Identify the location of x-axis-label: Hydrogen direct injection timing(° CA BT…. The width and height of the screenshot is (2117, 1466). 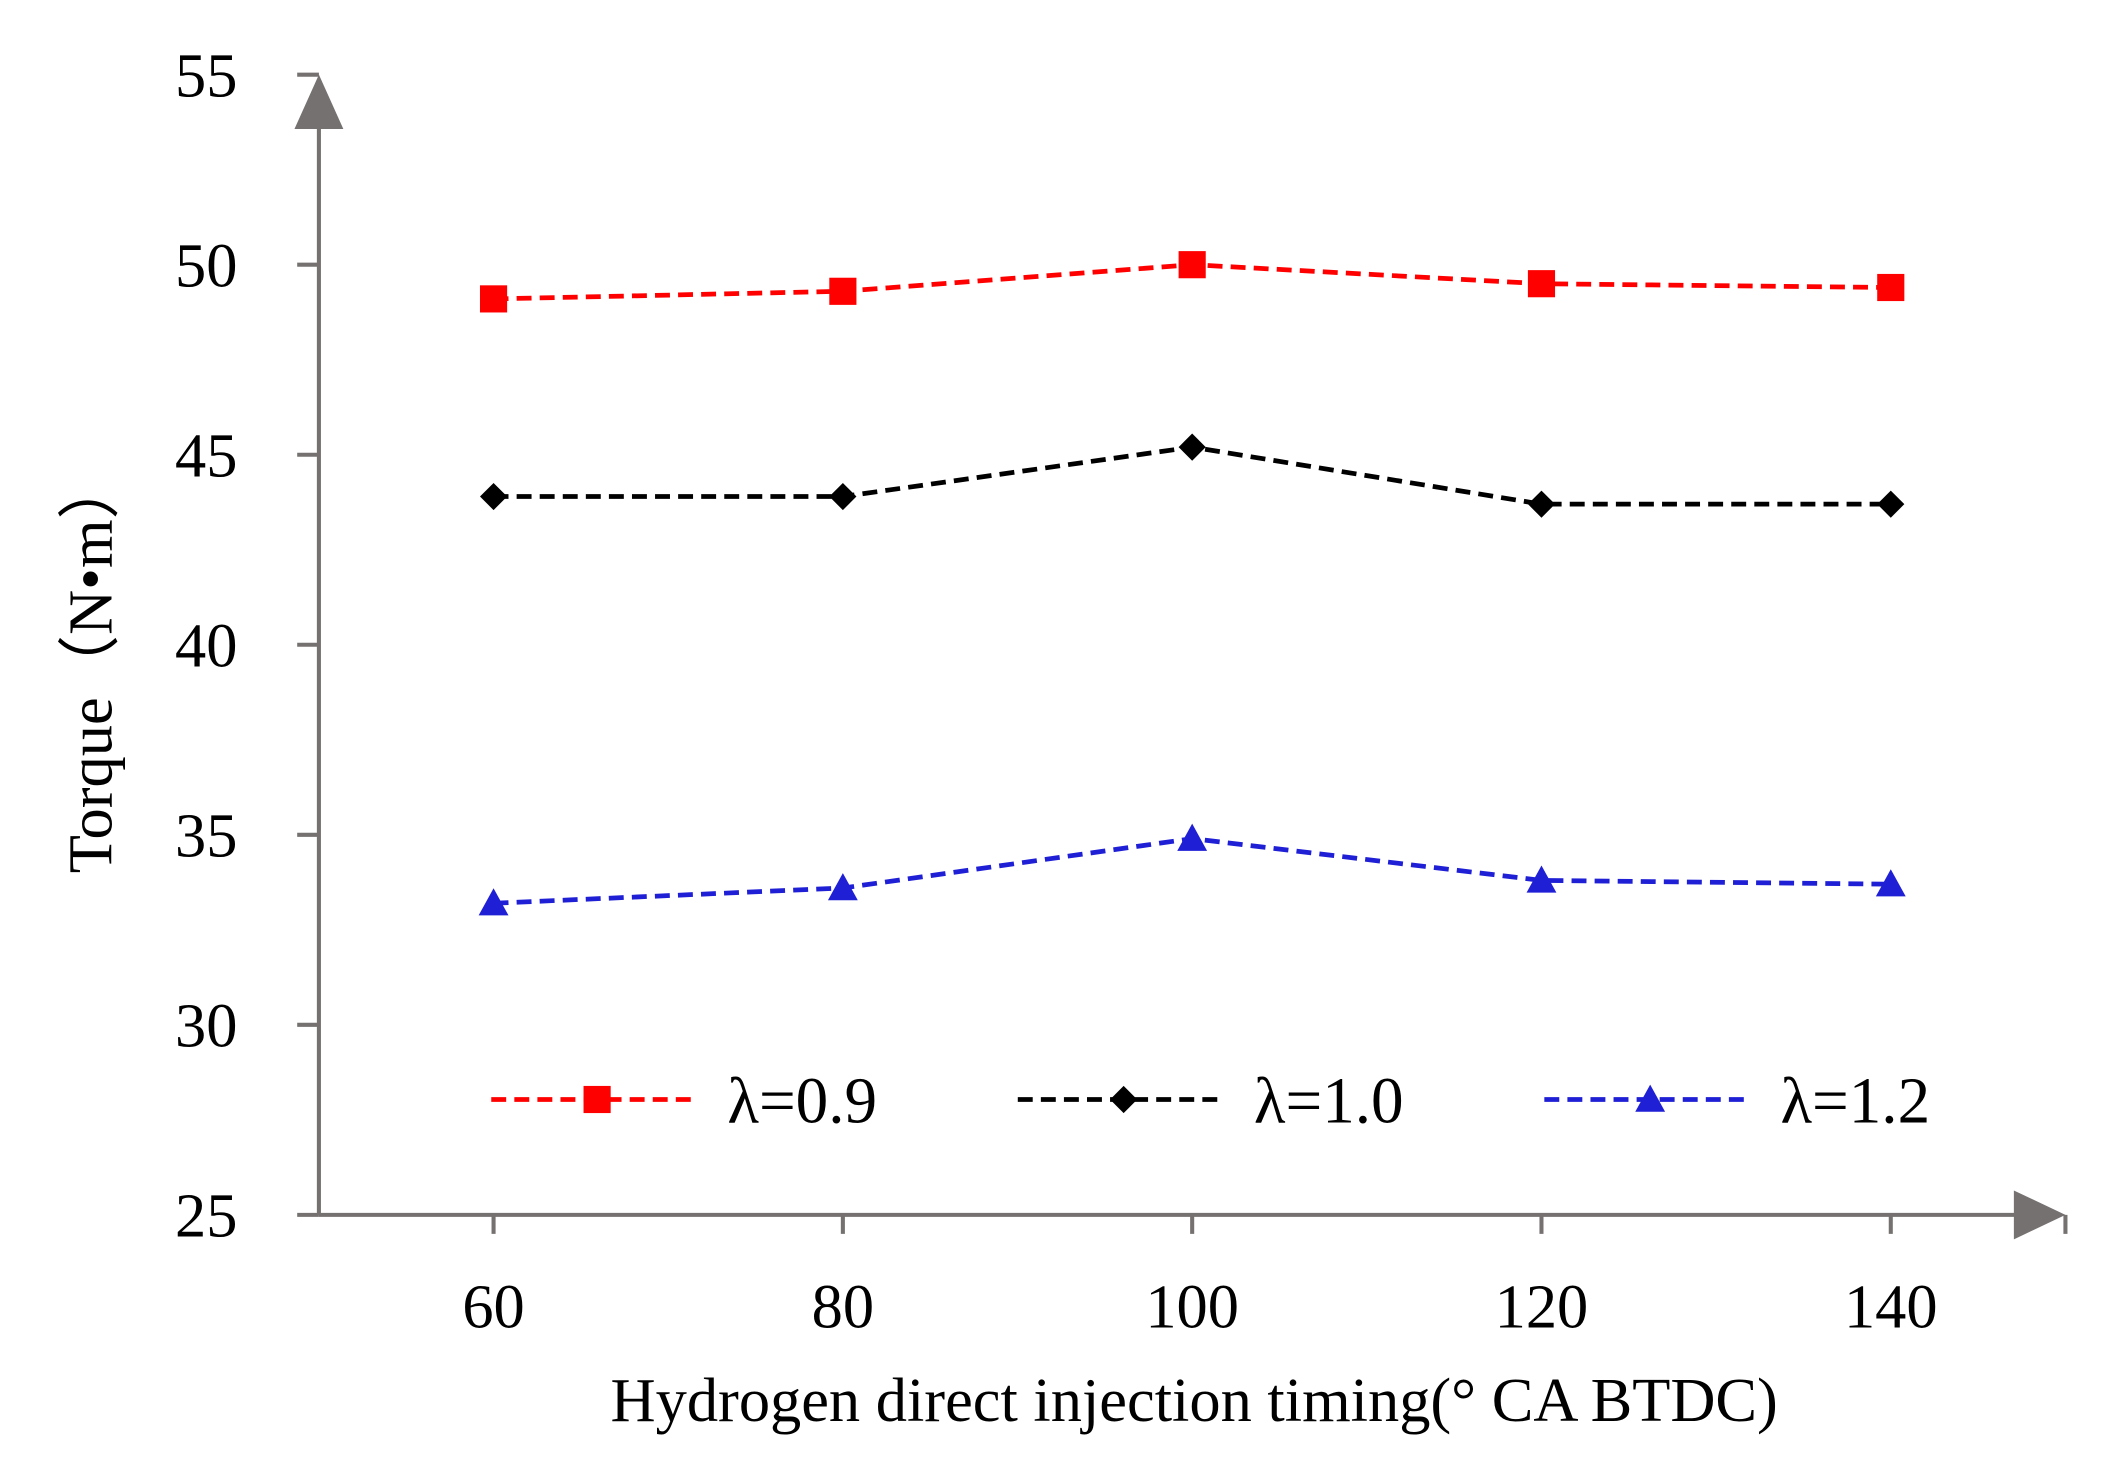
(1194, 1400).